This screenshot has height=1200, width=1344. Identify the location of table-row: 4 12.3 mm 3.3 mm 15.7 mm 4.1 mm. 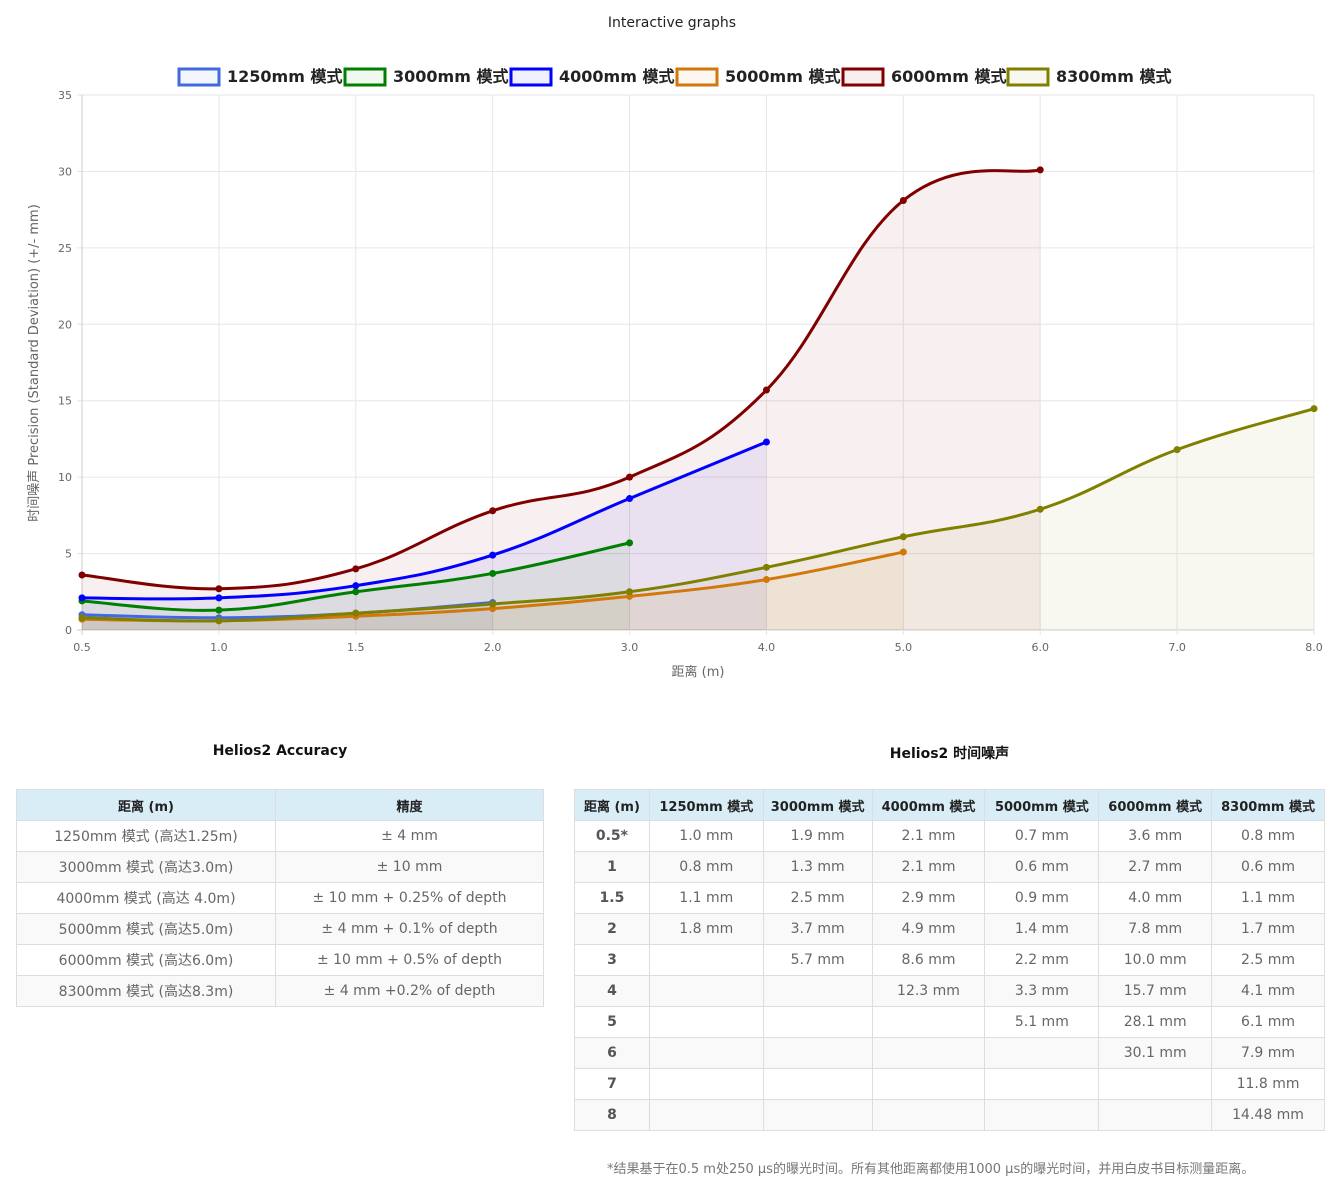
(949, 991).